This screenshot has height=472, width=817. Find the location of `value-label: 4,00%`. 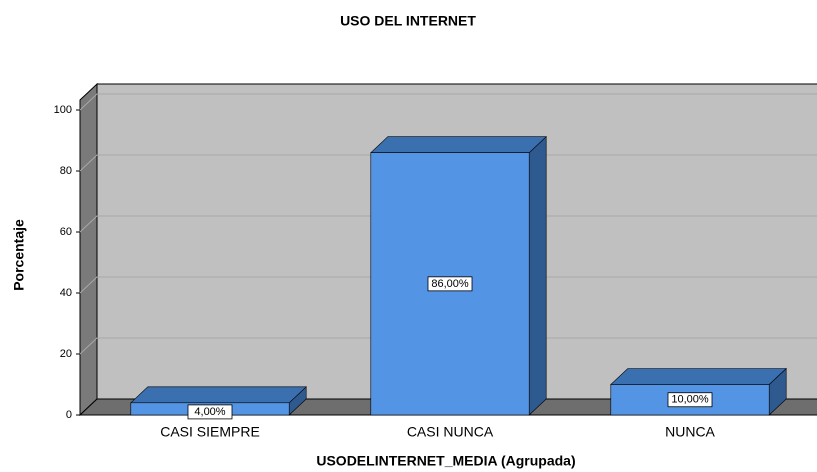

value-label: 4,00% is located at coordinates (209, 412).